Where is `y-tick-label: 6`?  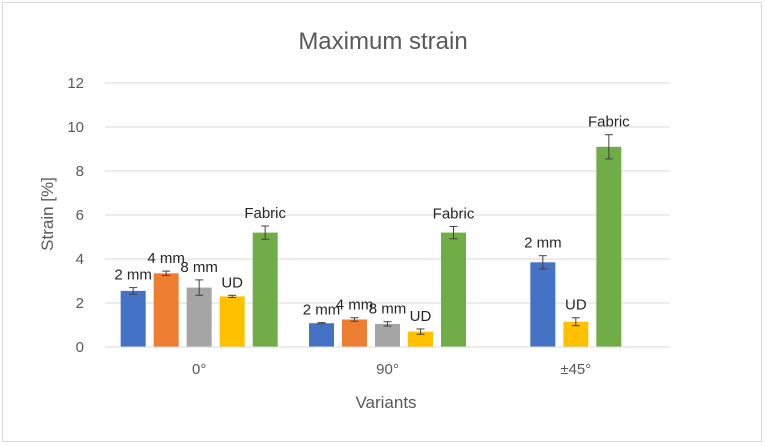
y-tick-label: 6 is located at coordinates (80, 215).